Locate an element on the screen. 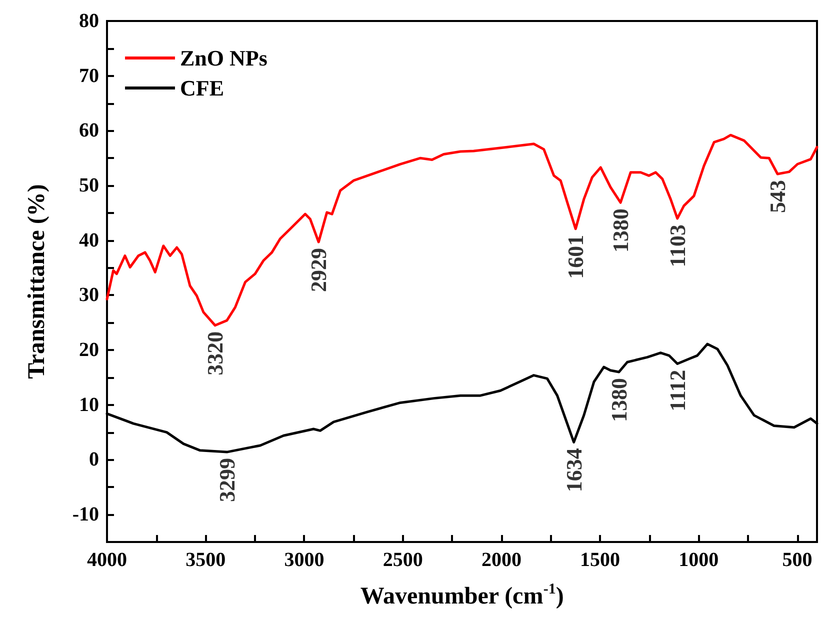 The height and width of the screenshot is (633, 824). x-tick-label: 2500 is located at coordinates (402, 560).